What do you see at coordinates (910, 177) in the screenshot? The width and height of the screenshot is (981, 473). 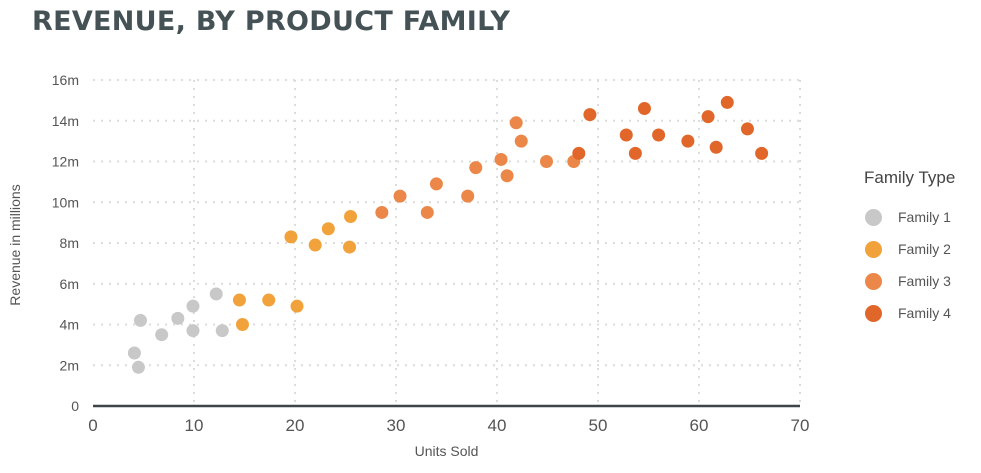 I see `legend-title: Family Type` at bounding box center [910, 177].